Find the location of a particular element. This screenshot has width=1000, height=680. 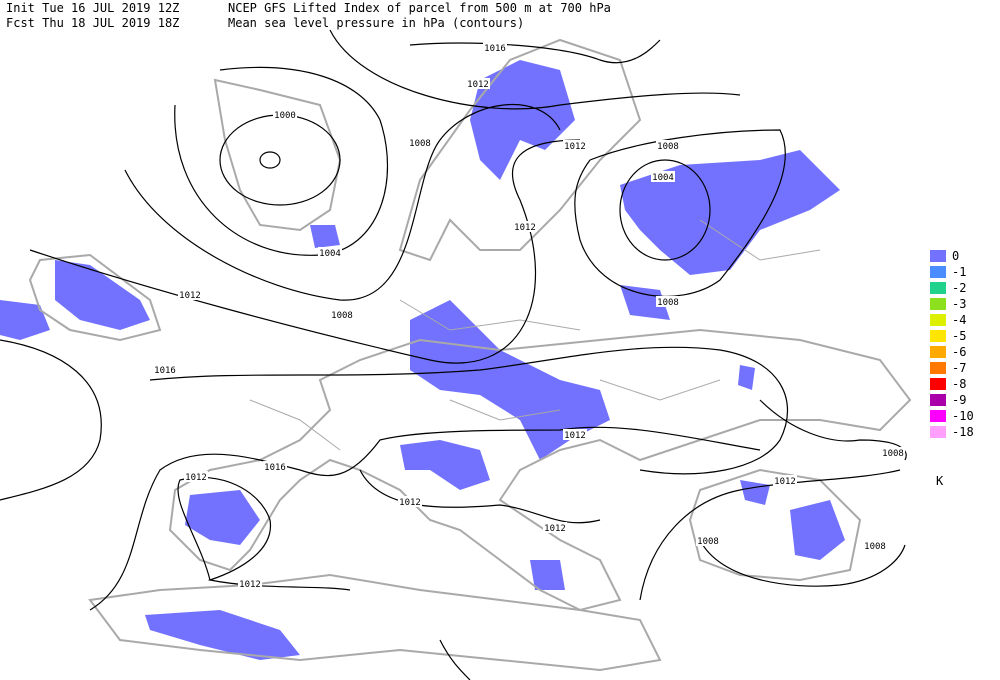

legend-label: -18 is located at coordinates (963, 432).